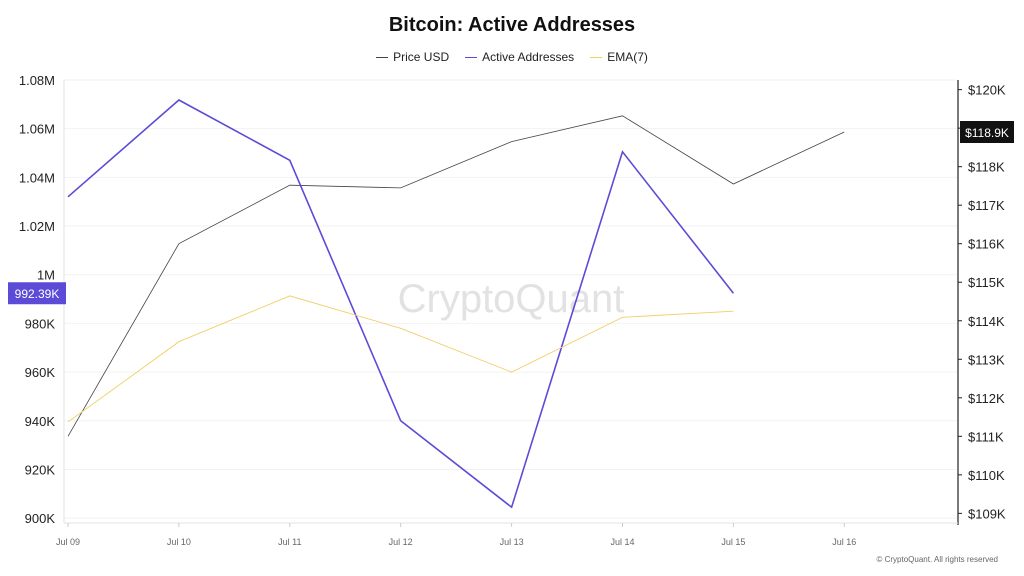  Describe the element at coordinates (401, 542) in the screenshot. I see `x-tick-label: Jul 12` at that location.